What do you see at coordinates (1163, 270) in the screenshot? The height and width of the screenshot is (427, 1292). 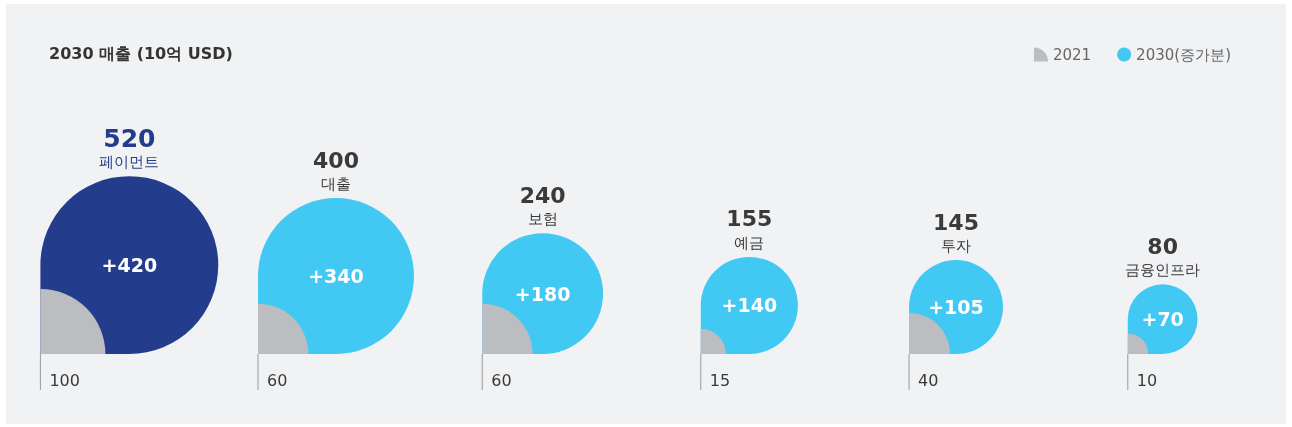 I see `category-label: 금융인프라` at bounding box center [1163, 270].